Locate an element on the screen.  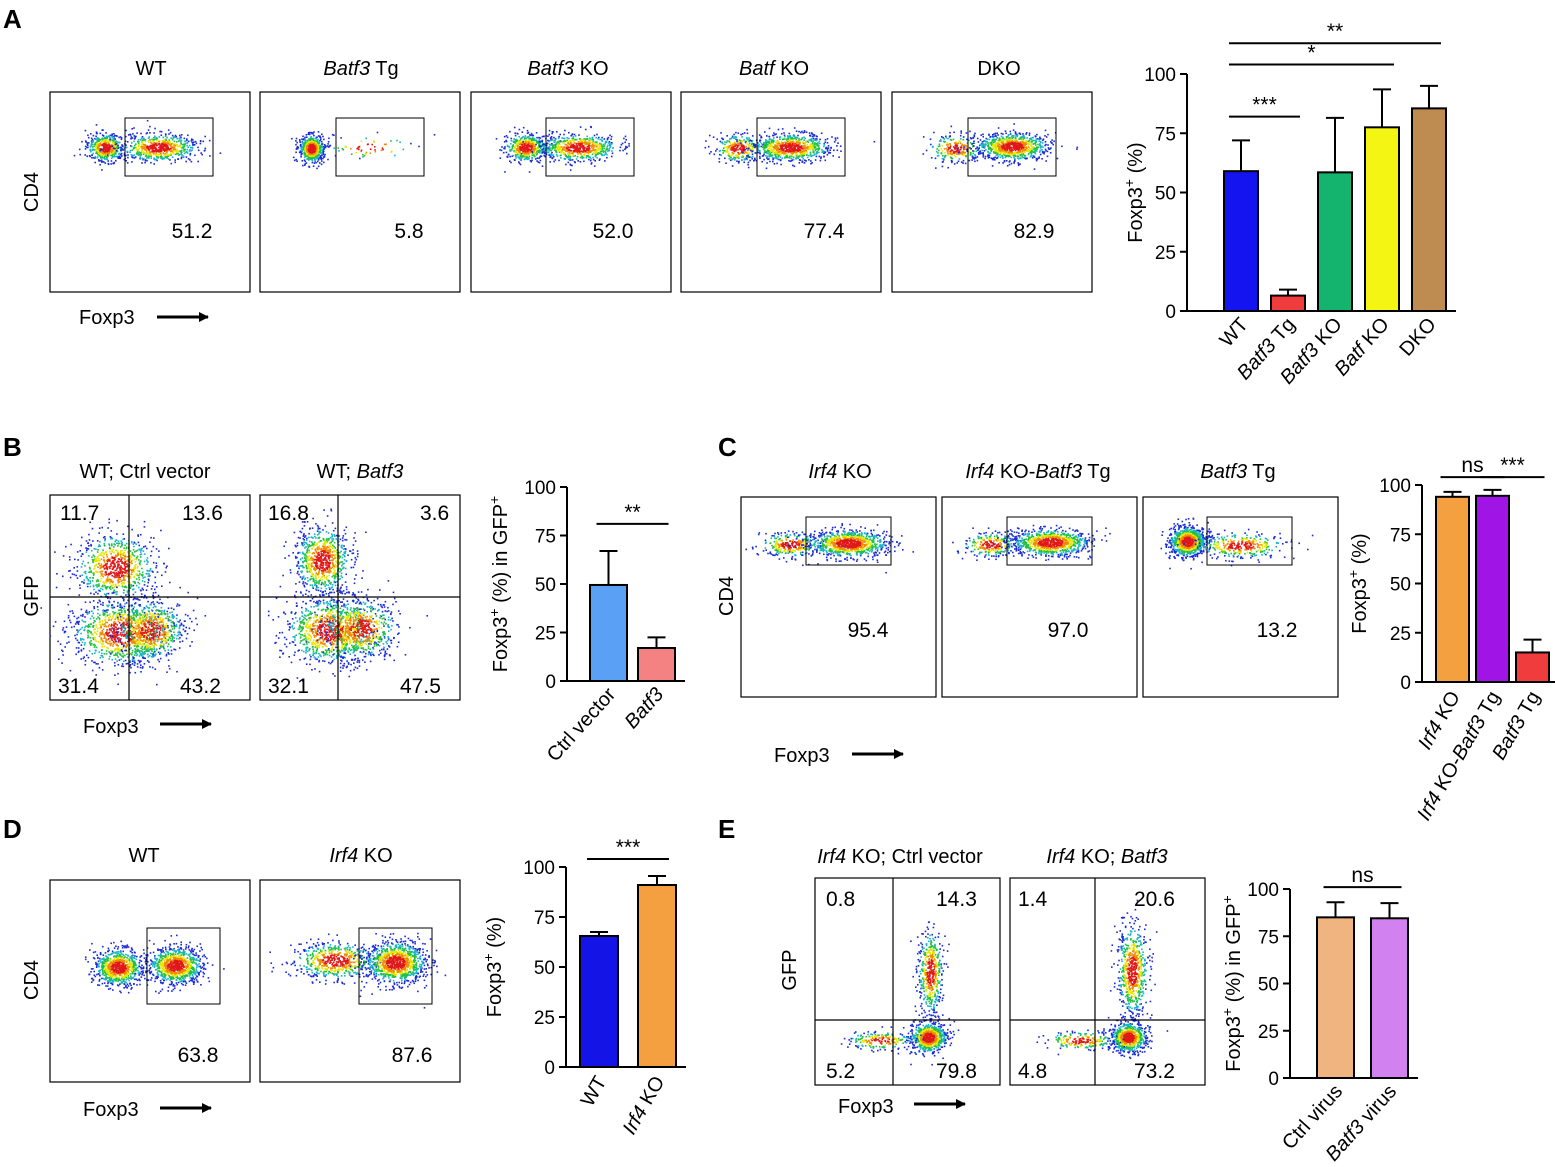
panel-d-flow: CD4 Foxp3 WT 63.8 Irf4 KO 87.6 is located at coordinates (241, 983).